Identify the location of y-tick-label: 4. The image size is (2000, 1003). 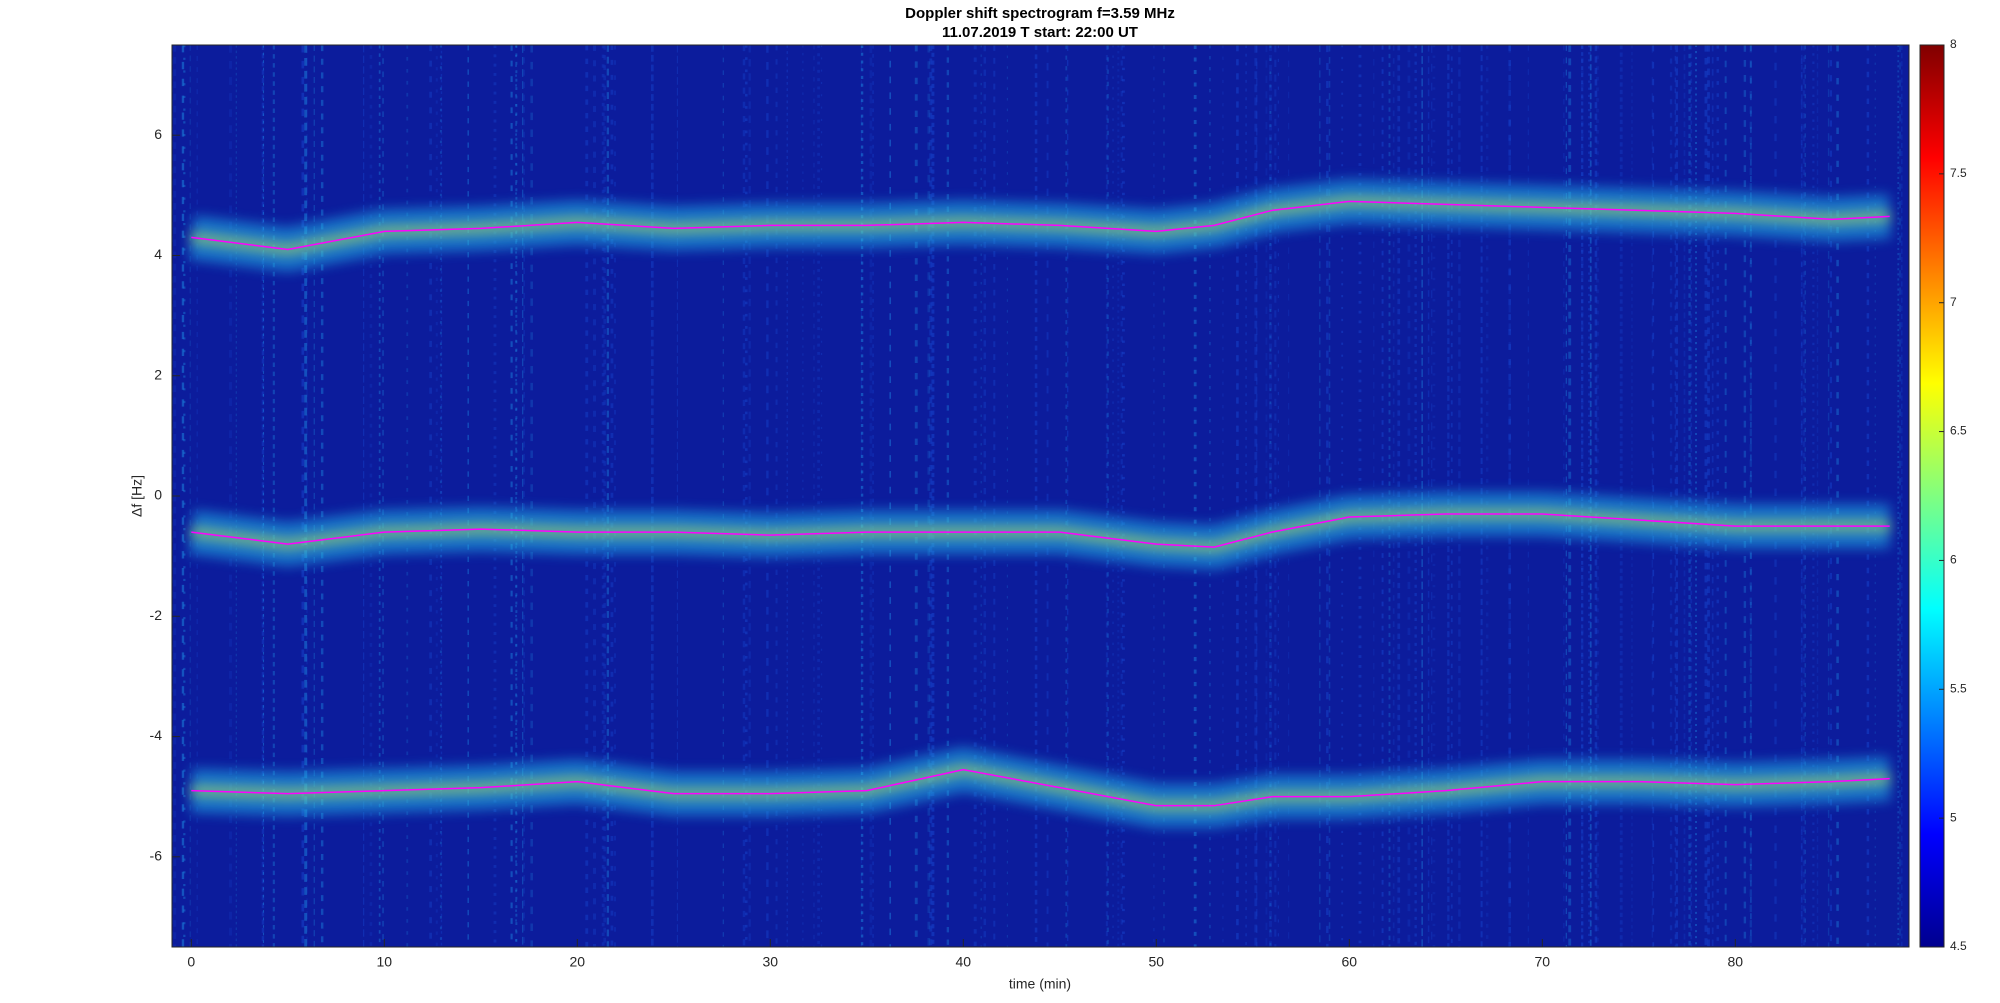
(158, 254).